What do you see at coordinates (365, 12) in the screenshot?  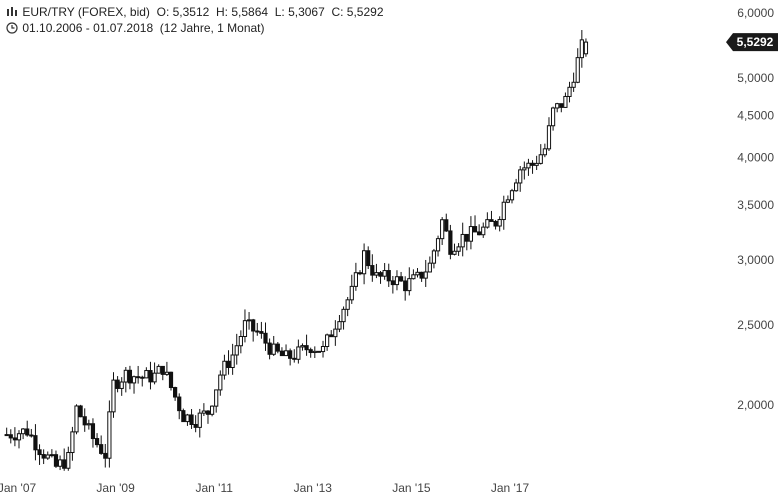 I see `close-value: 5,5292` at bounding box center [365, 12].